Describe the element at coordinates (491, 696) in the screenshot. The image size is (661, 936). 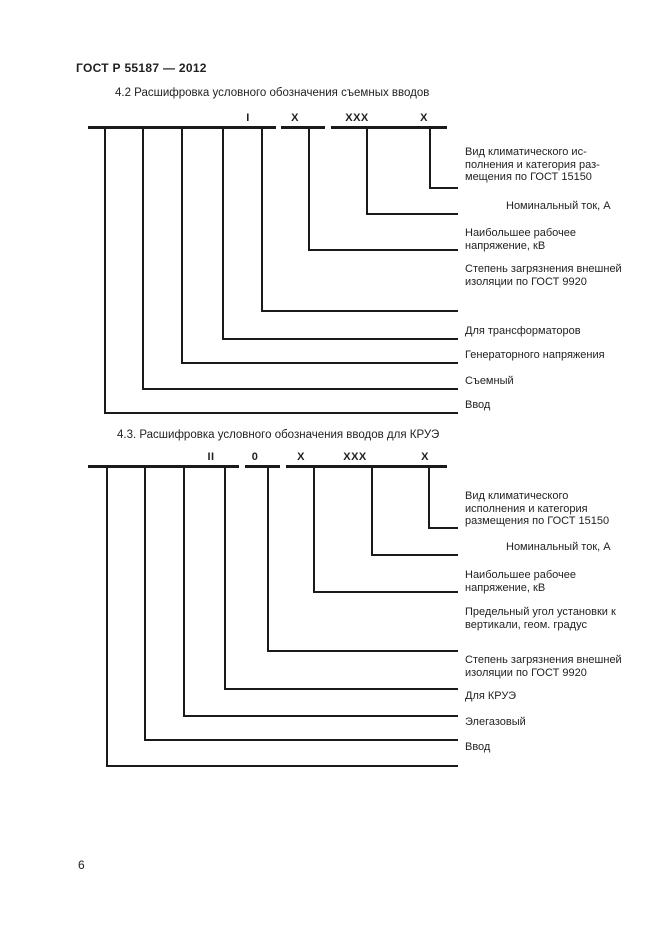
I see `branch-label: Для КРУЭ` at that location.